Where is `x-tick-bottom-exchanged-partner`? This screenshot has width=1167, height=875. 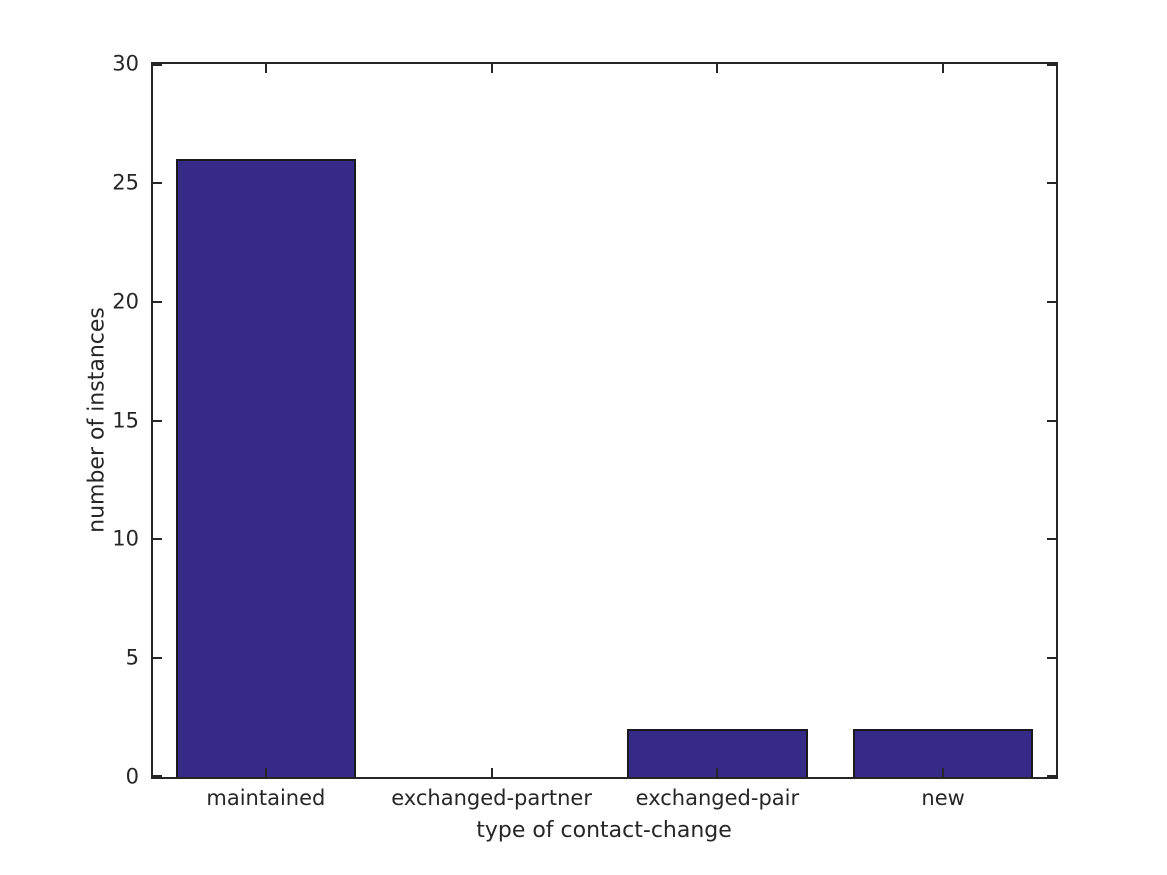
x-tick-bottom-exchanged-partner is located at coordinates (491, 772).